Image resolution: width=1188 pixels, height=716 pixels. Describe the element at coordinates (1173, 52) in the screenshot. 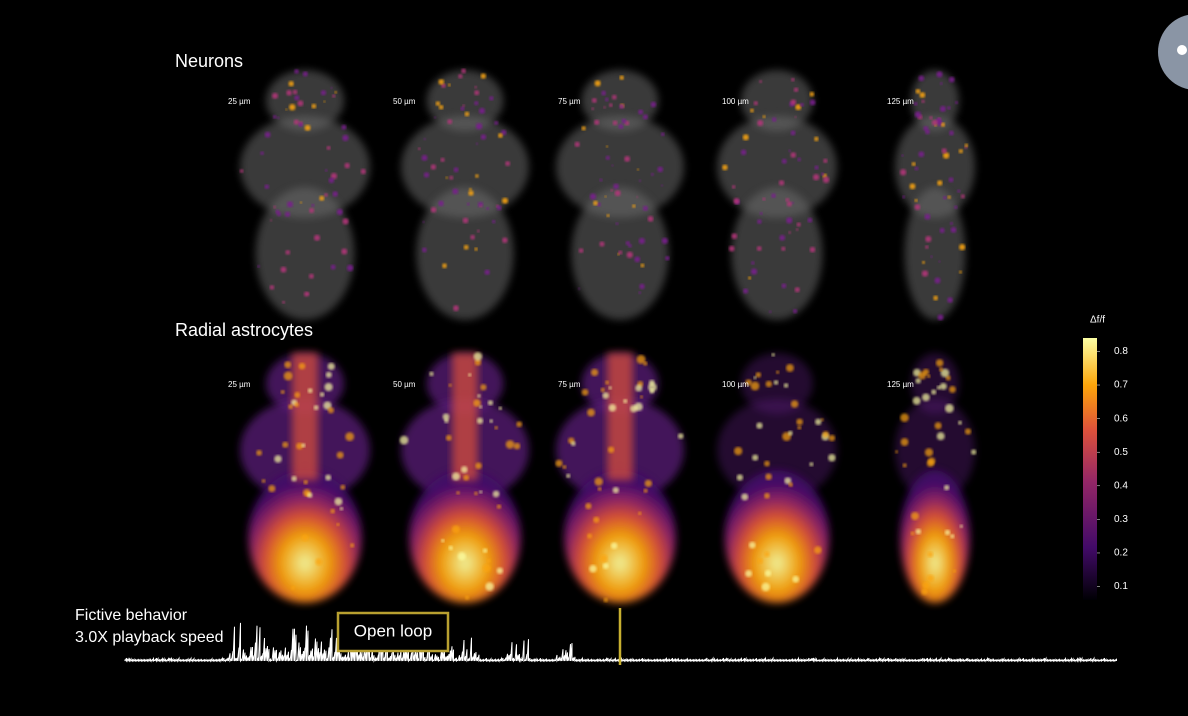

I see `menu-button` at that location.